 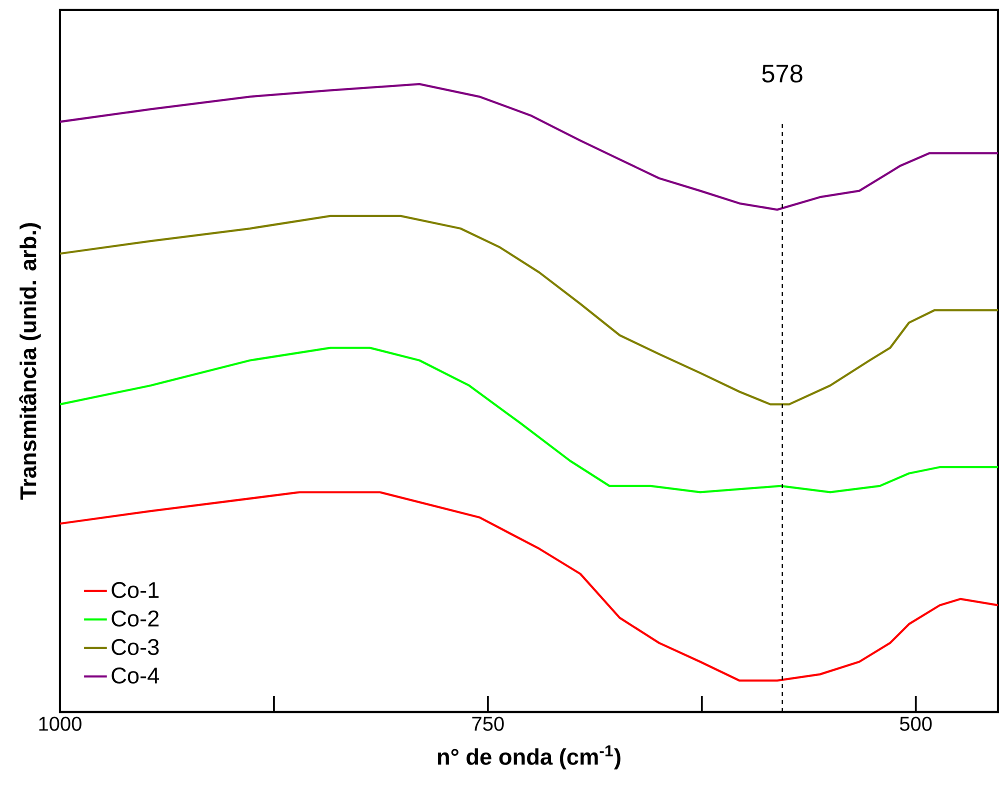 What do you see at coordinates (30, 361) in the screenshot?
I see `y-axis-title: Transmitância (unid. arb.)` at bounding box center [30, 361].